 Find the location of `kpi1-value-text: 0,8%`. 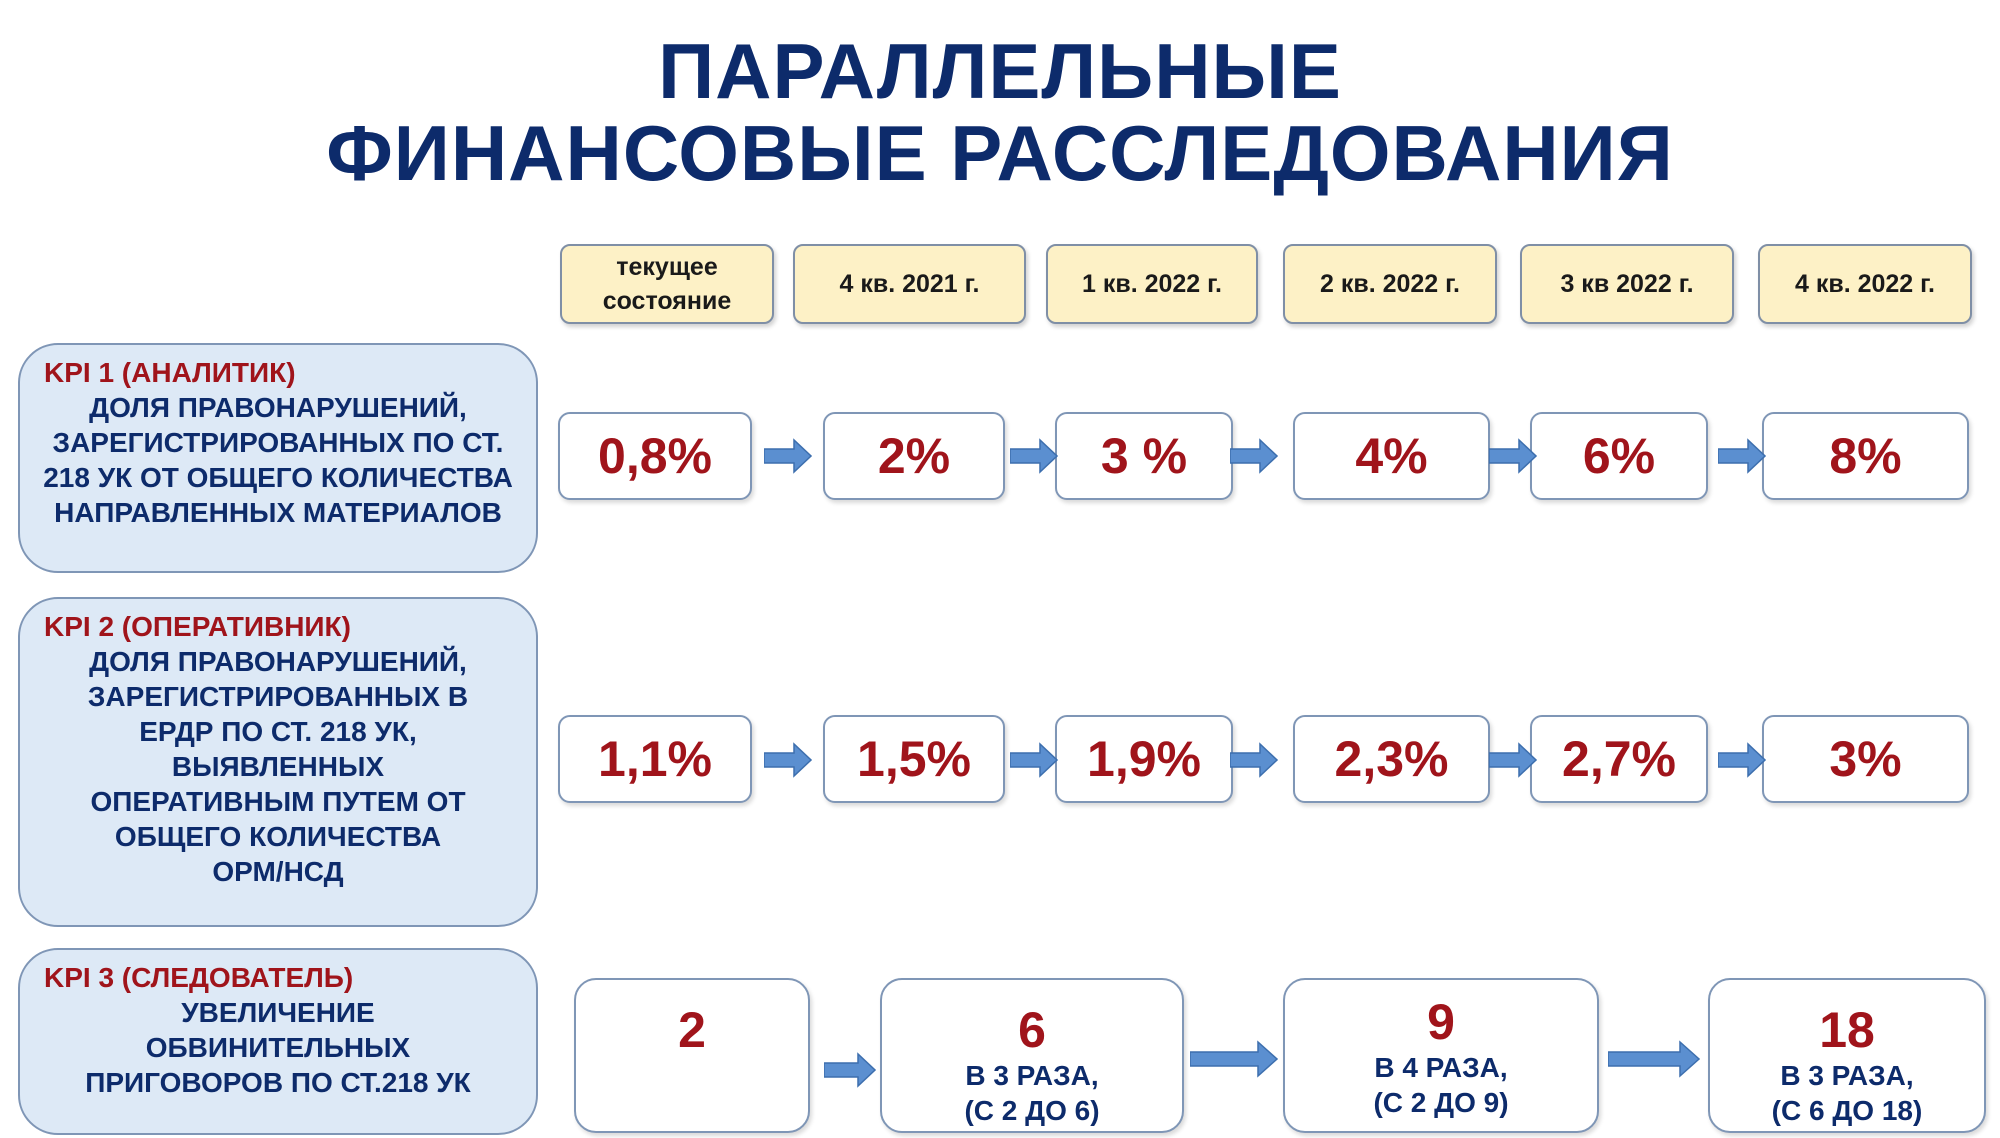

kpi1-value-text: 0,8% is located at coordinates (655, 456).